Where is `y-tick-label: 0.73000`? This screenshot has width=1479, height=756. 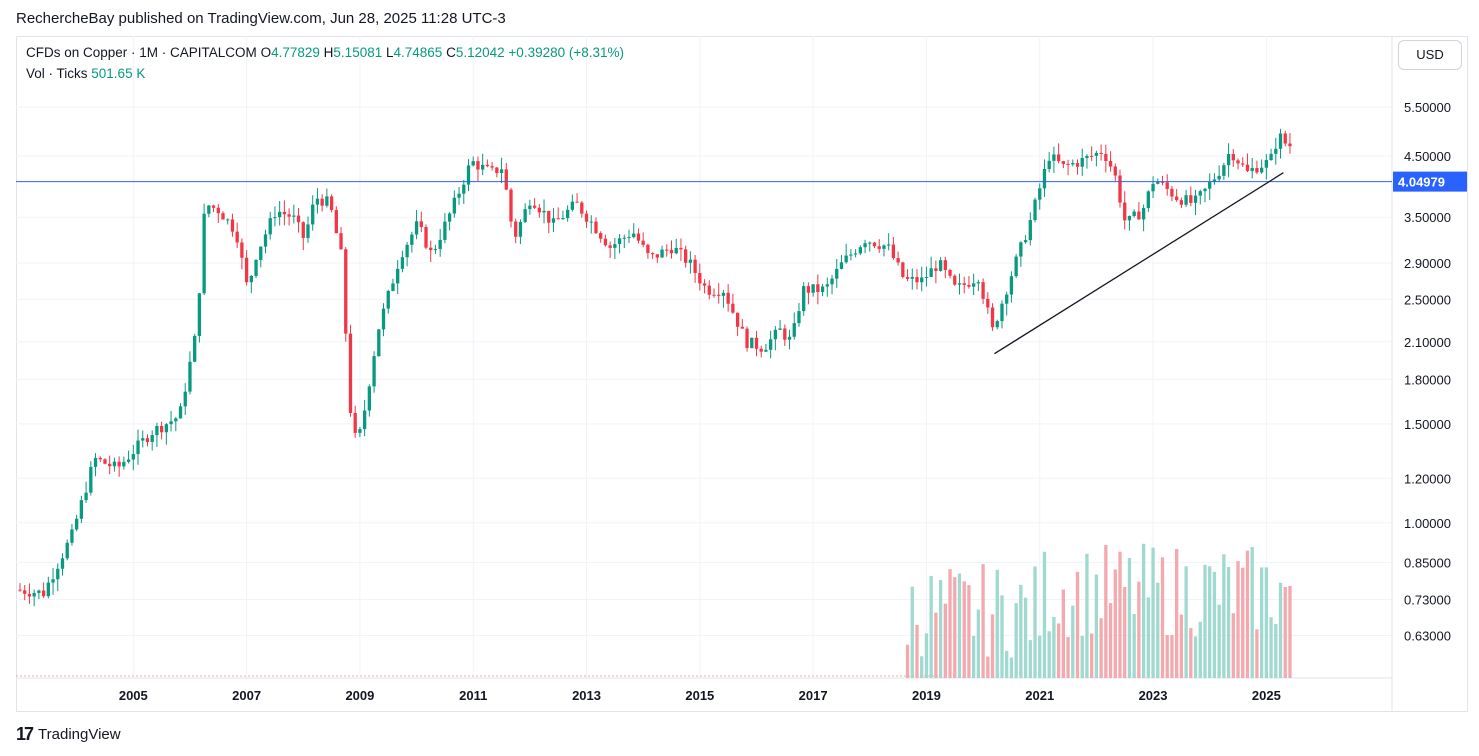
y-tick-label: 0.73000 is located at coordinates (1427, 600).